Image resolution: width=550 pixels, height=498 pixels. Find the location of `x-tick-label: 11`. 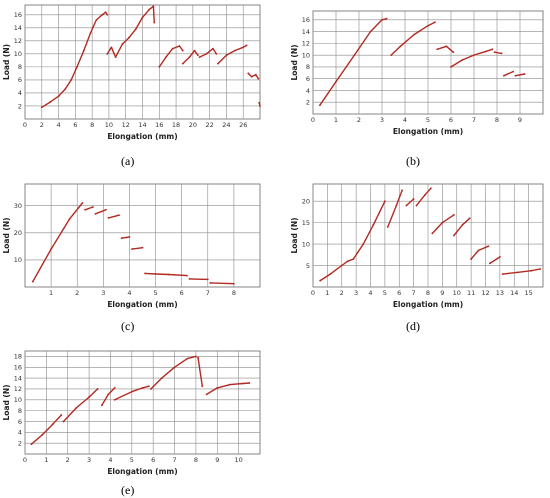

x-tick-label: 11 is located at coordinates (471, 293).